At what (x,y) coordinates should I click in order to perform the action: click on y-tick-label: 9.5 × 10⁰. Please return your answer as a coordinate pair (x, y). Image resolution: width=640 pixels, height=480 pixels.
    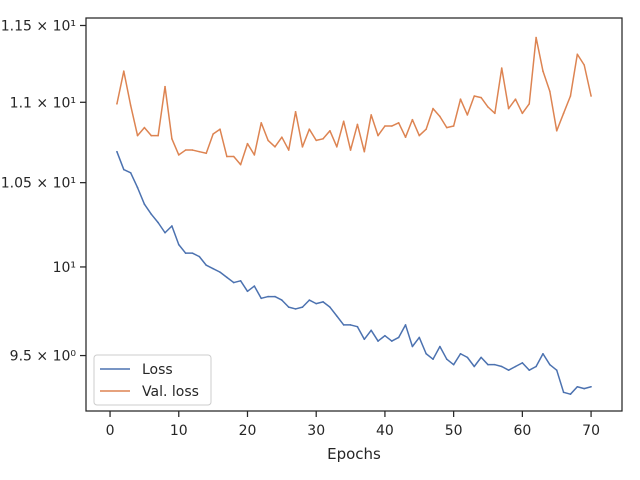
    Looking at the image, I should click on (43, 357).